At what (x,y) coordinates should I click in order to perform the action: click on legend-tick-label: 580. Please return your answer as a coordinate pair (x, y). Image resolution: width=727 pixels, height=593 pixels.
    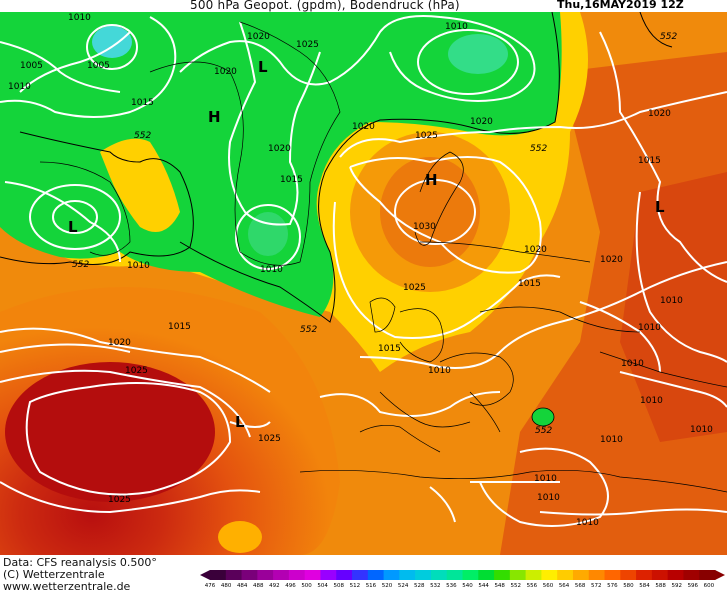
    Looking at the image, I should click on (628, 586).